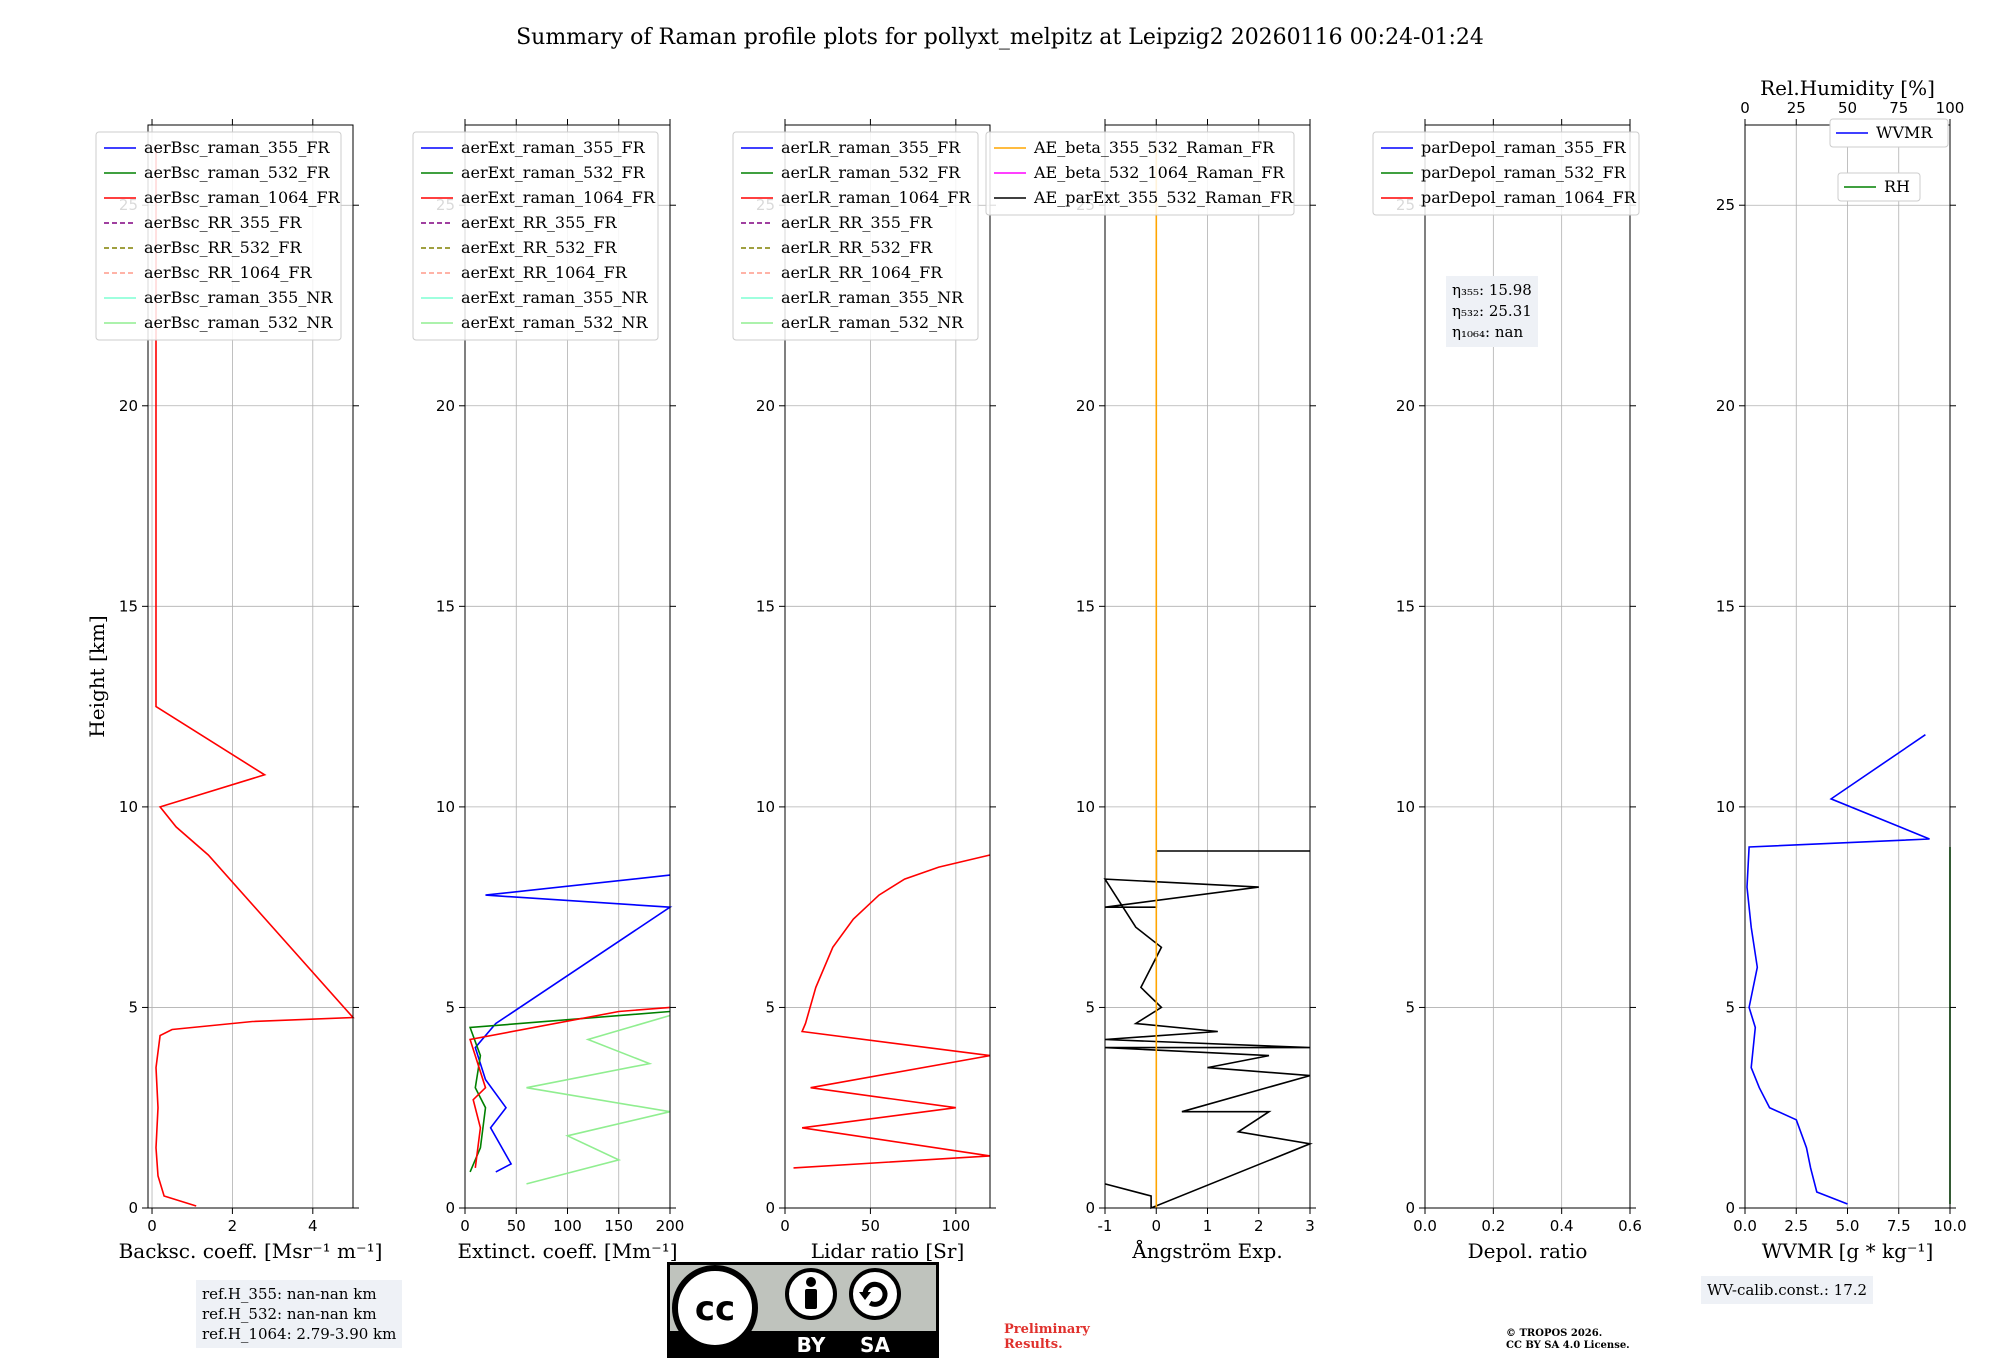 This screenshot has height=1360, width=2000. What do you see at coordinates (223, 247) in the screenshot?
I see `legend-label: aerBsc_RR_532_FR` at bounding box center [223, 247].